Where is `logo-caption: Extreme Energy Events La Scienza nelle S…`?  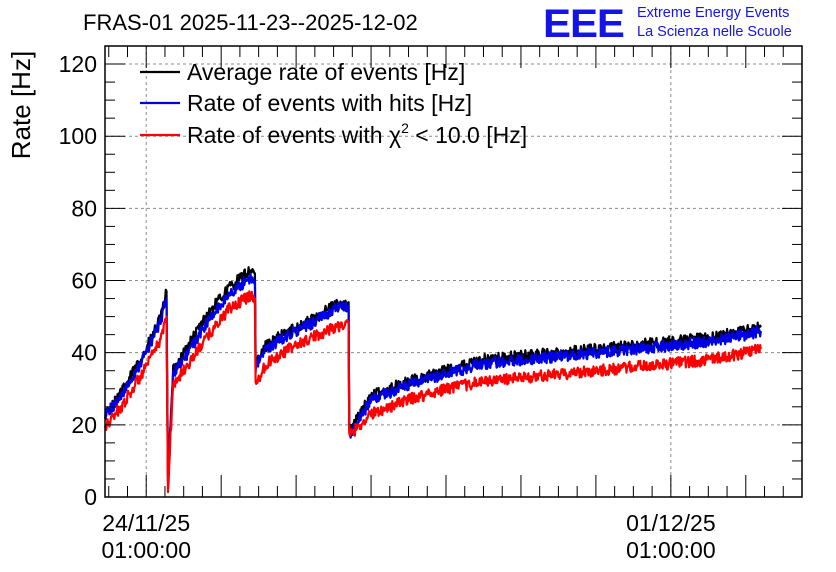
logo-caption: Extreme Energy Events La Scienza nelle S… is located at coordinates (714, 23).